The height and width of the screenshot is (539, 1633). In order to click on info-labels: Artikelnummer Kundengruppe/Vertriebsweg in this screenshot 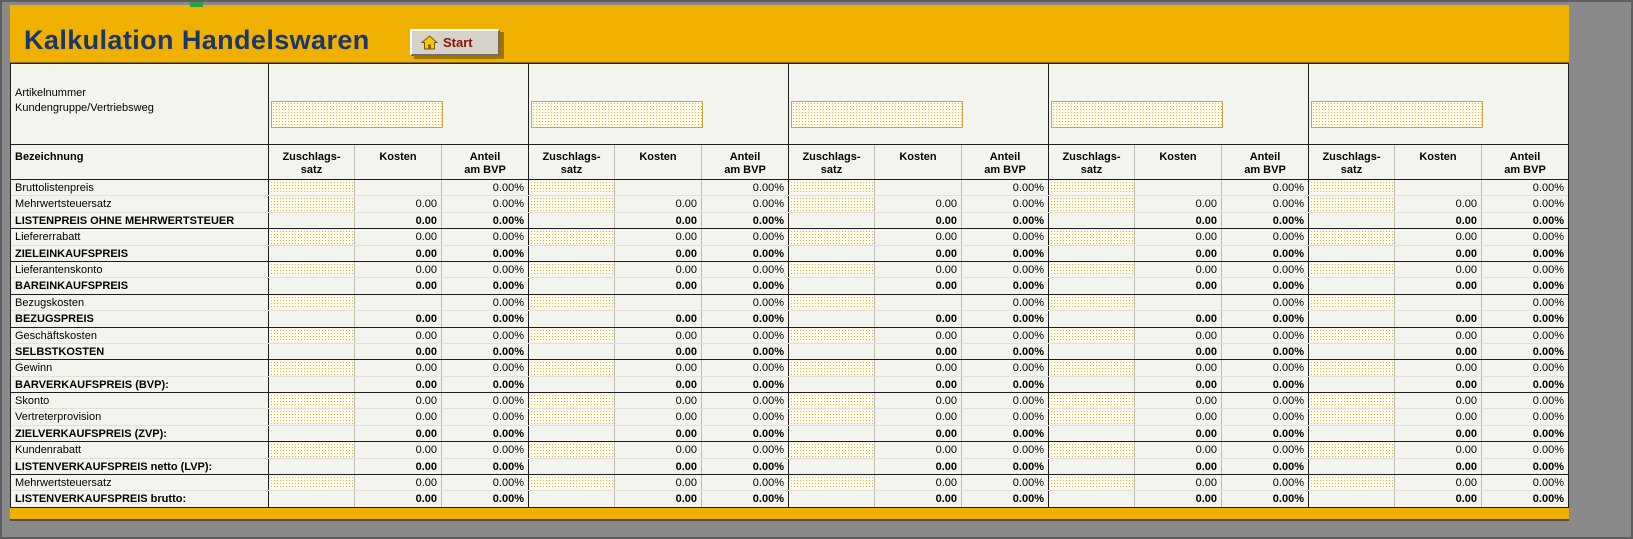, I will do `click(139, 104)`.